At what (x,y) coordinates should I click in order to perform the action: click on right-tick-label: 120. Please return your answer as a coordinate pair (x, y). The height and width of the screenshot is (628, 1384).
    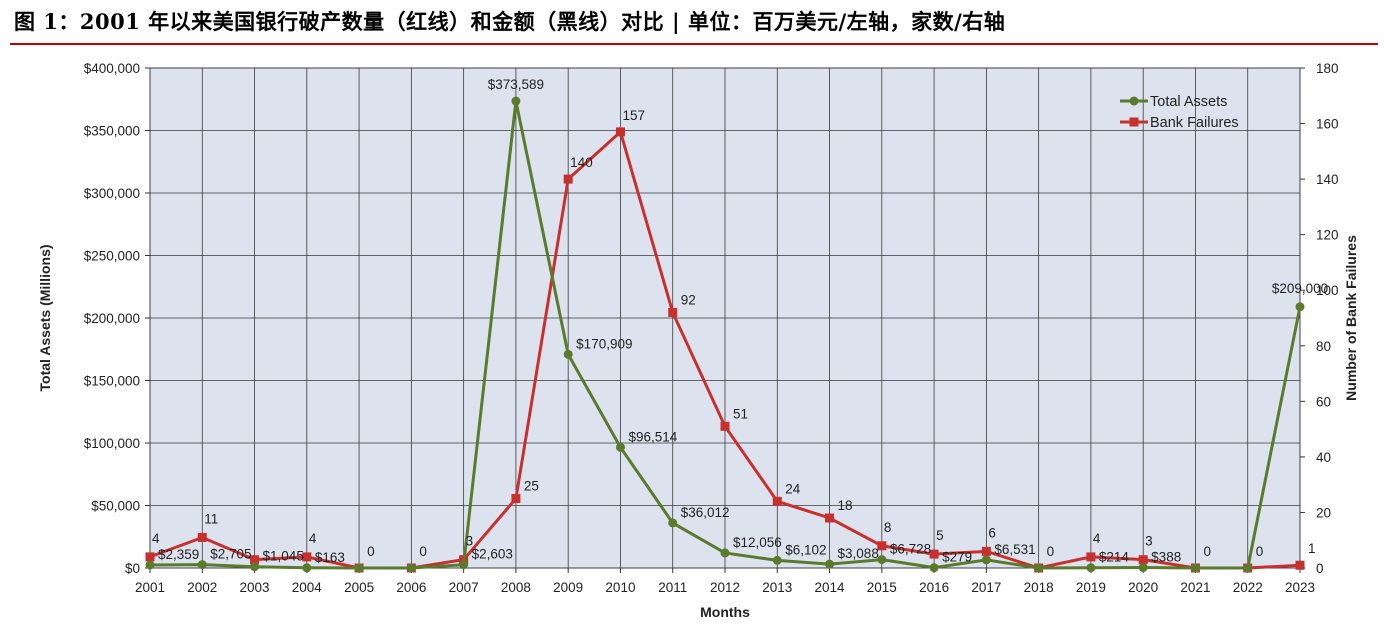
    Looking at the image, I should click on (1327, 235).